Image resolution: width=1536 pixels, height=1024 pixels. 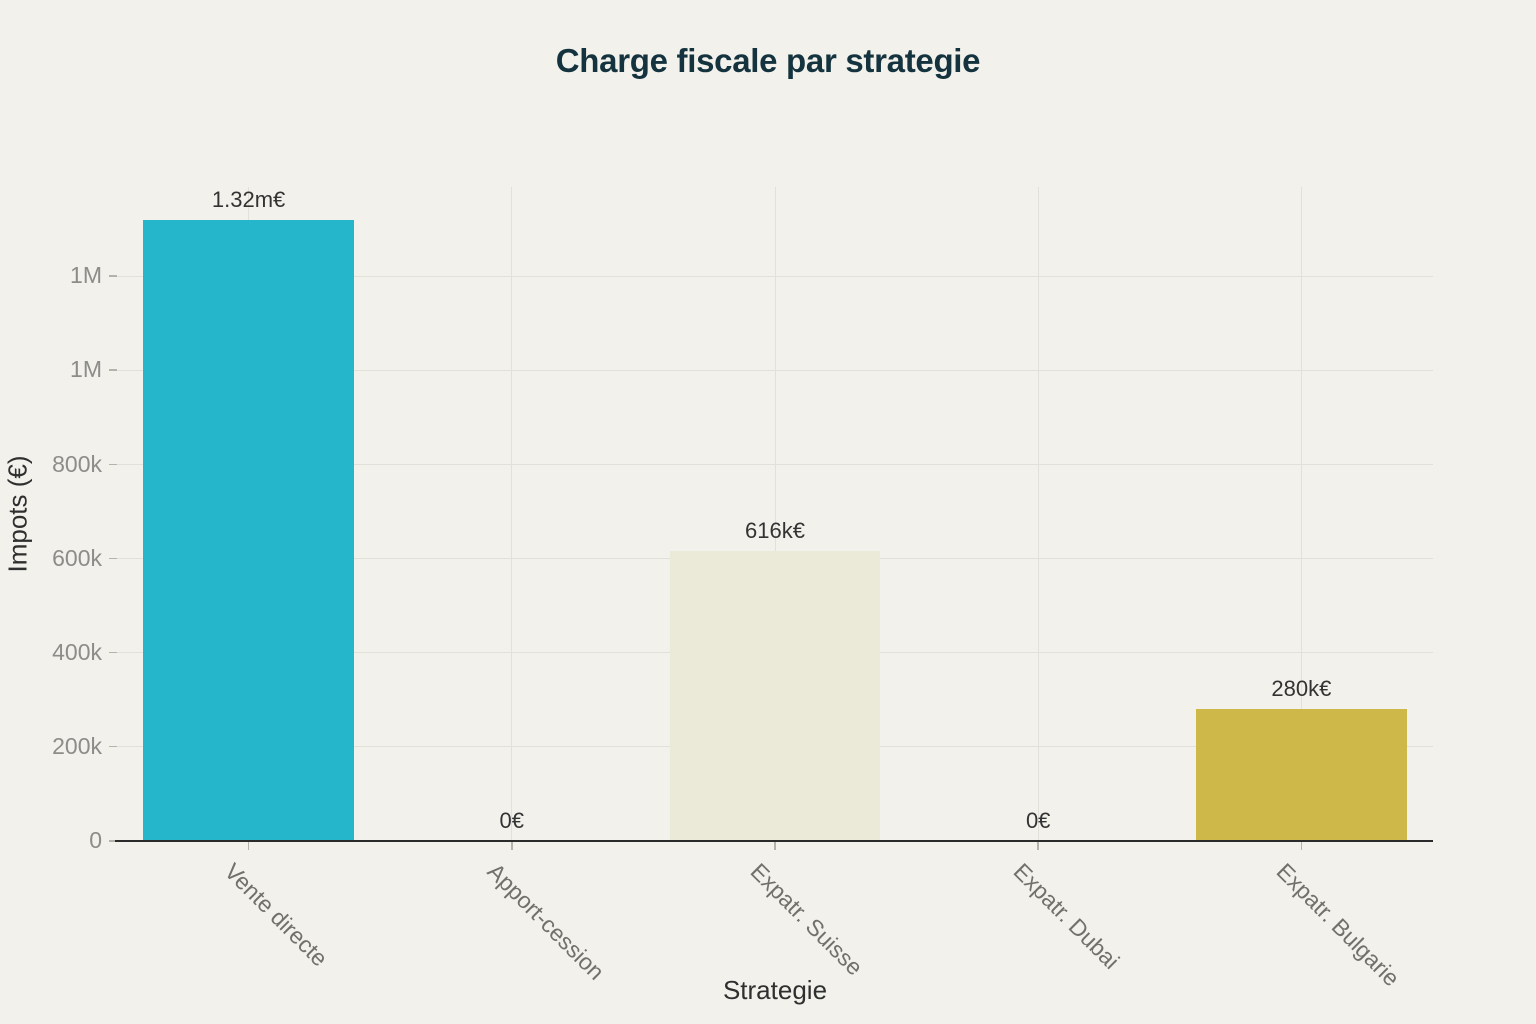 I want to click on y-tick-label: 800k, so click(x=77, y=463).